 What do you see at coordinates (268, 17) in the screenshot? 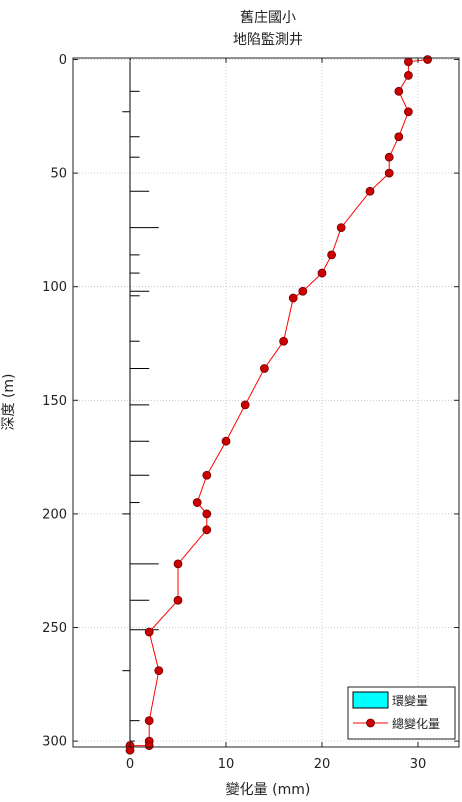
I see `chart-title-line-1: 舊庄國小` at bounding box center [268, 17].